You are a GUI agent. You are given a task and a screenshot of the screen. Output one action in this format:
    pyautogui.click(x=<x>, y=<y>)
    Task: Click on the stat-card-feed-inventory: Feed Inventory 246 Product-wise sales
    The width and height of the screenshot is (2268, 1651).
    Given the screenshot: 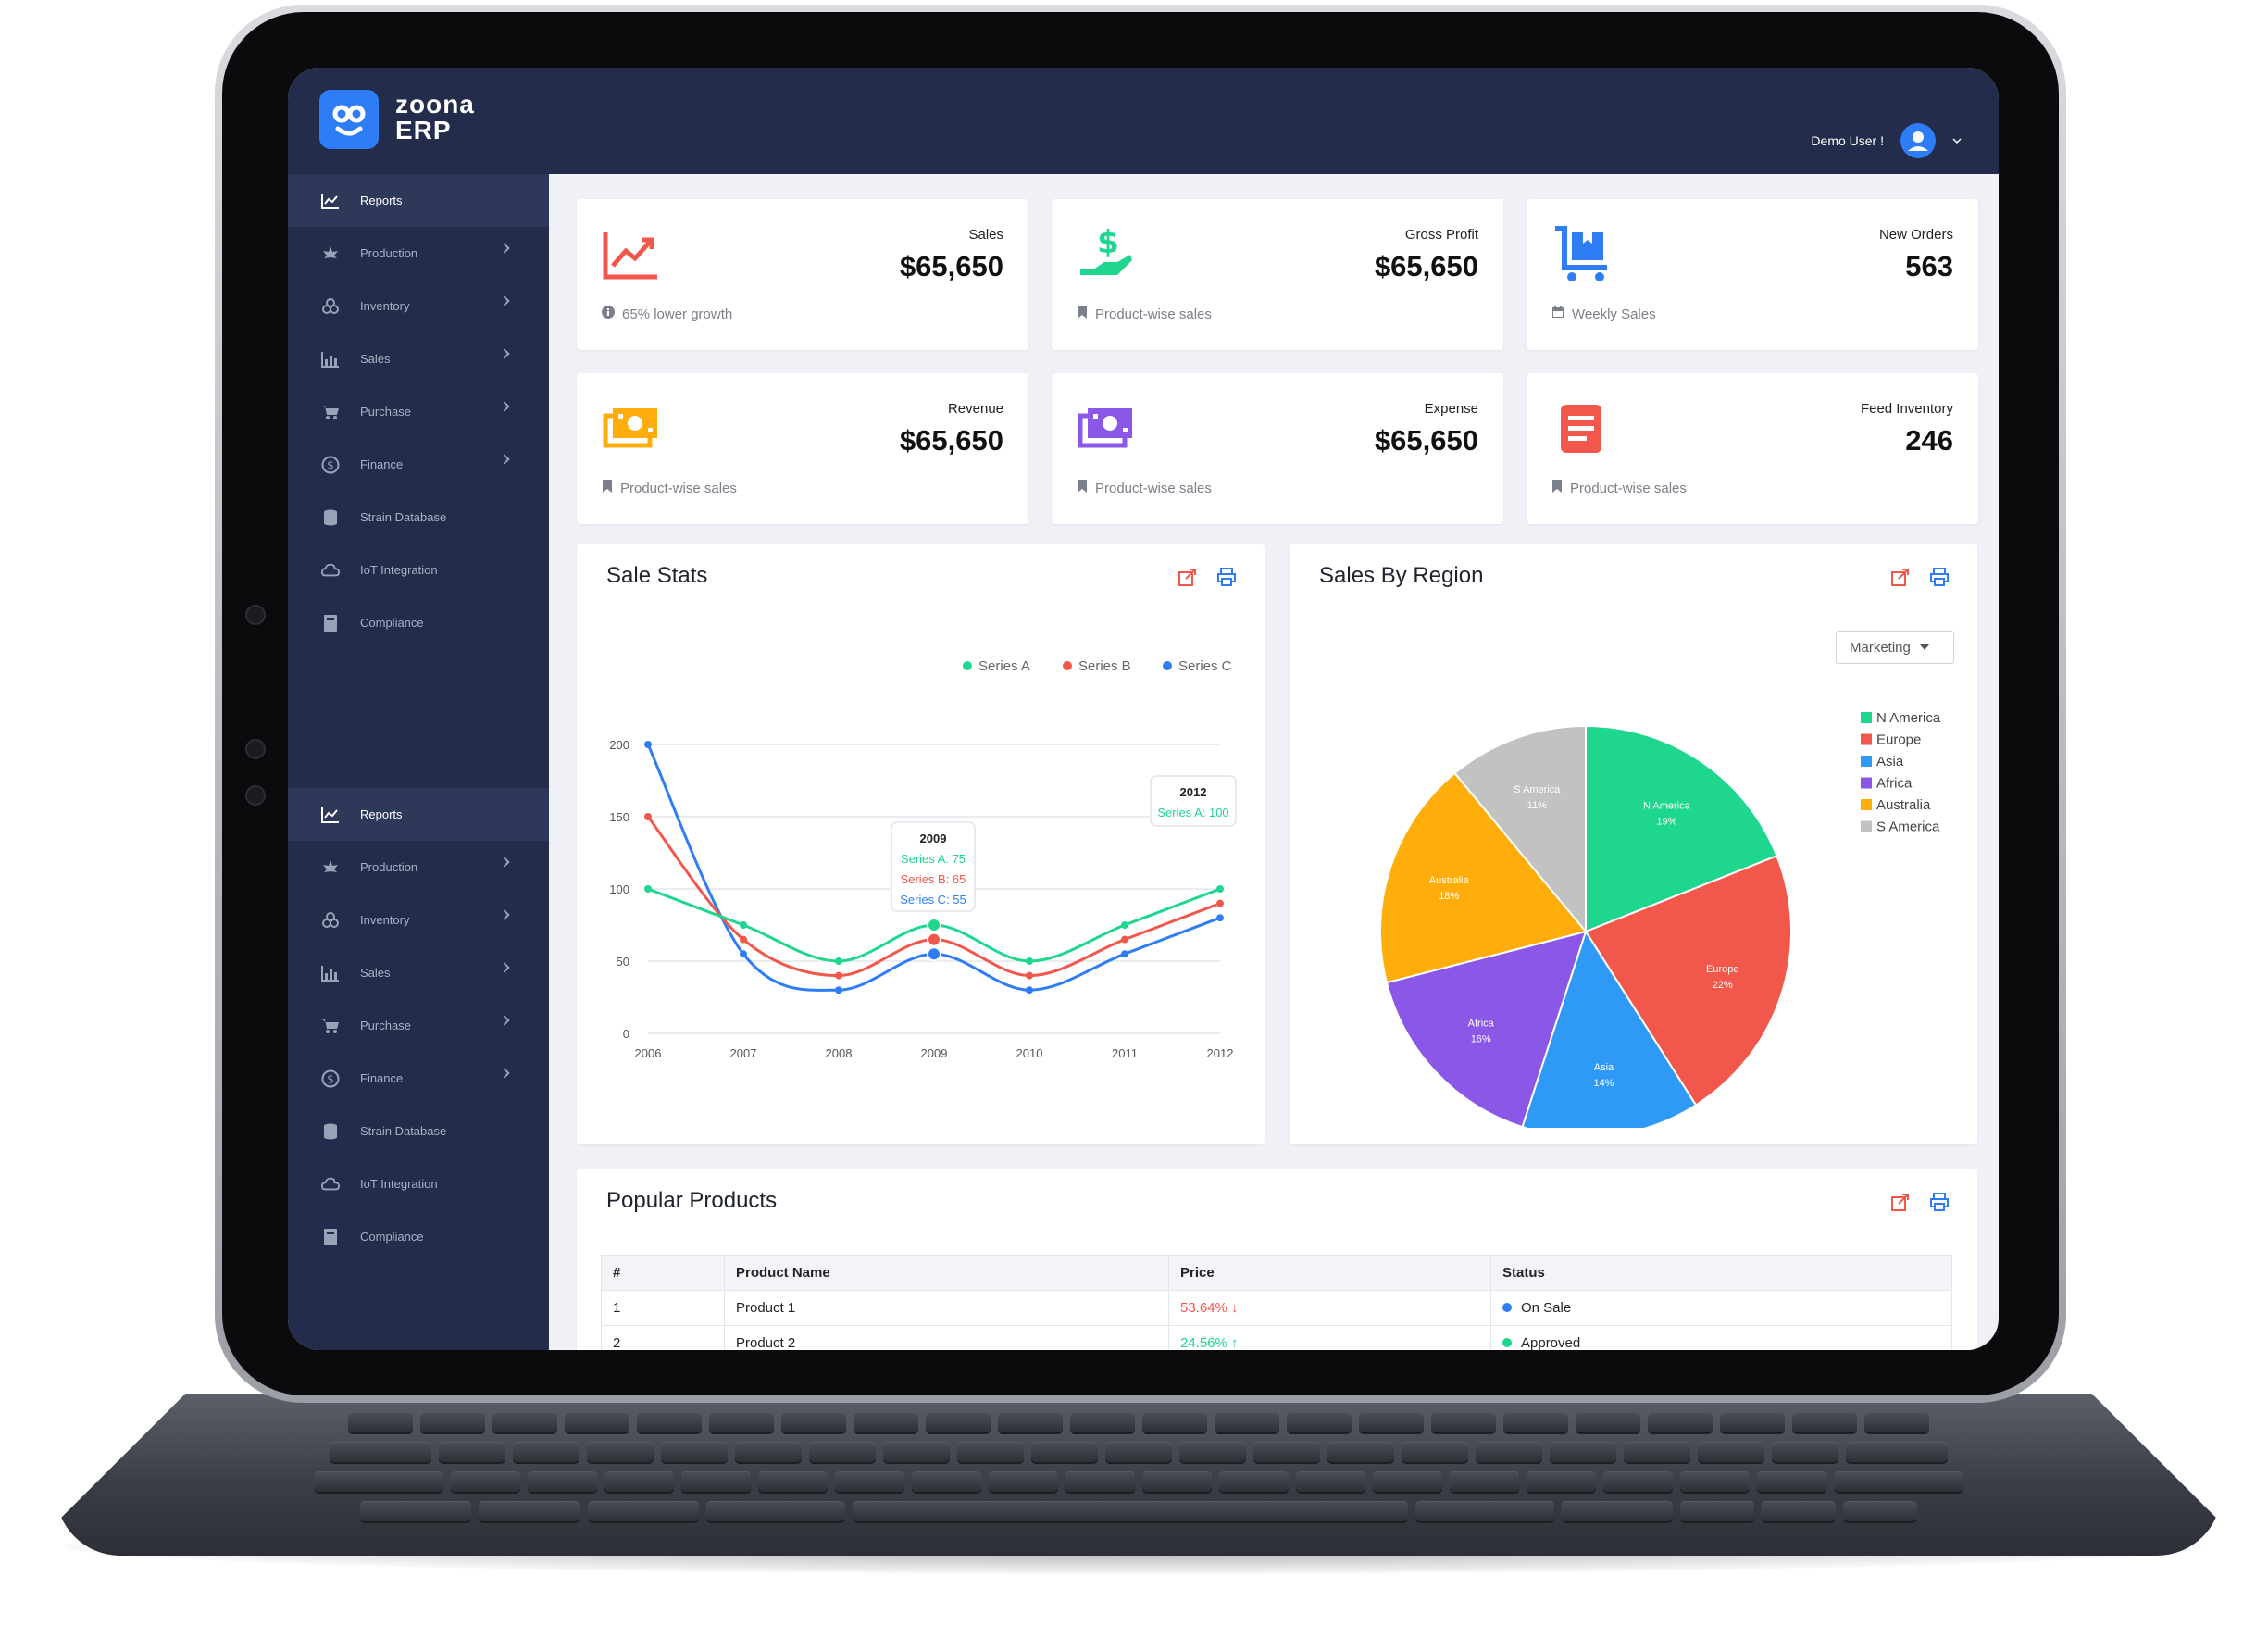 What is the action you would take?
    pyautogui.click(x=1752, y=449)
    